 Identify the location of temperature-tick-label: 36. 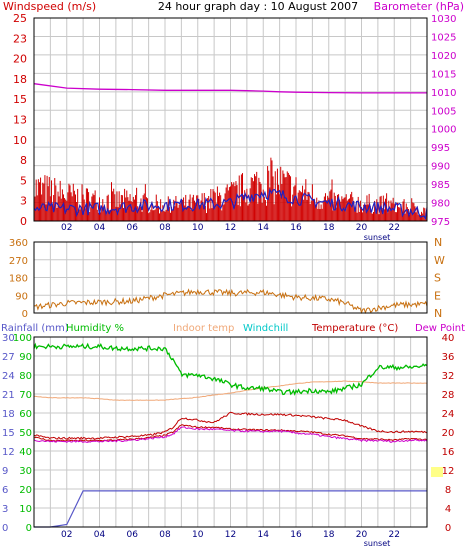
(448, 357).